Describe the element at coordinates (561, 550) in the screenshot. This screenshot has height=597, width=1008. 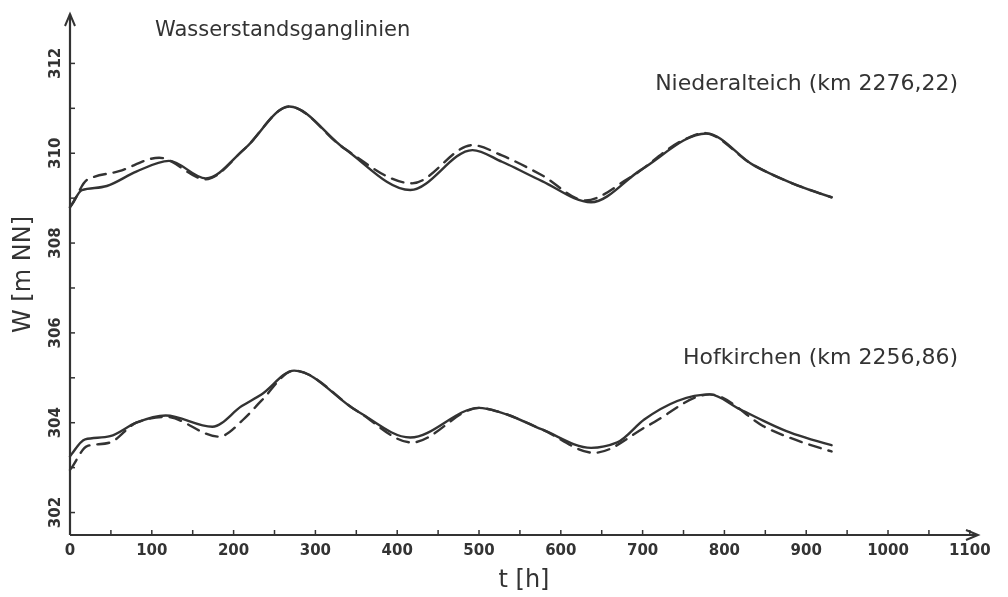
I see `x-tick-label: 600` at that location.